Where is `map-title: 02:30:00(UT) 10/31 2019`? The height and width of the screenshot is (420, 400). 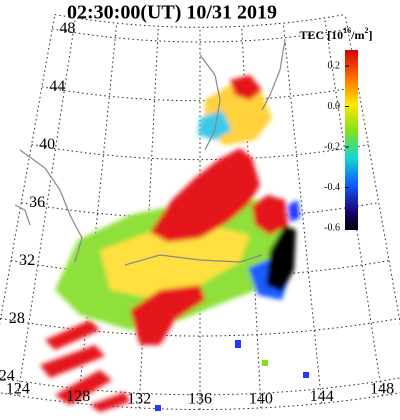
map-title: 02:30:00(UT) 10/31 2019 is located at coordinates (172, 13).